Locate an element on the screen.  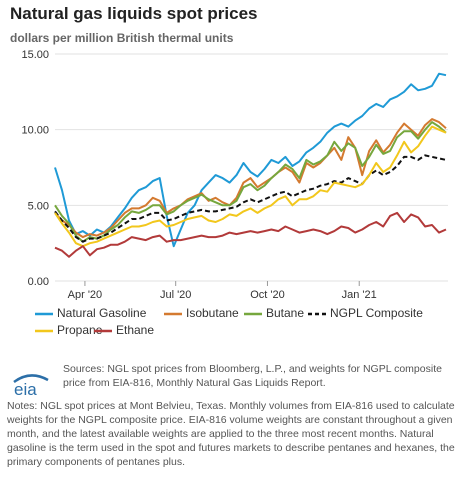
y-tick-label: 0.00 is located at coordinates (38, 282).